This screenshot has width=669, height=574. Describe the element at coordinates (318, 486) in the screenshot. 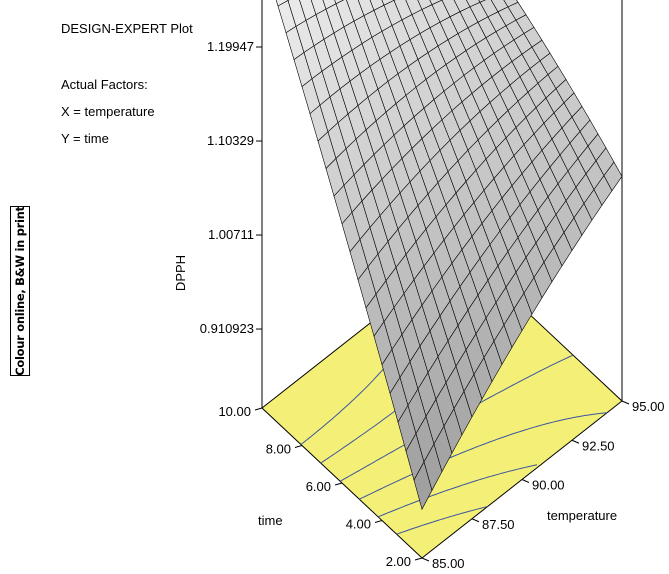

I see `time-tick-label: 6.00` at that location.